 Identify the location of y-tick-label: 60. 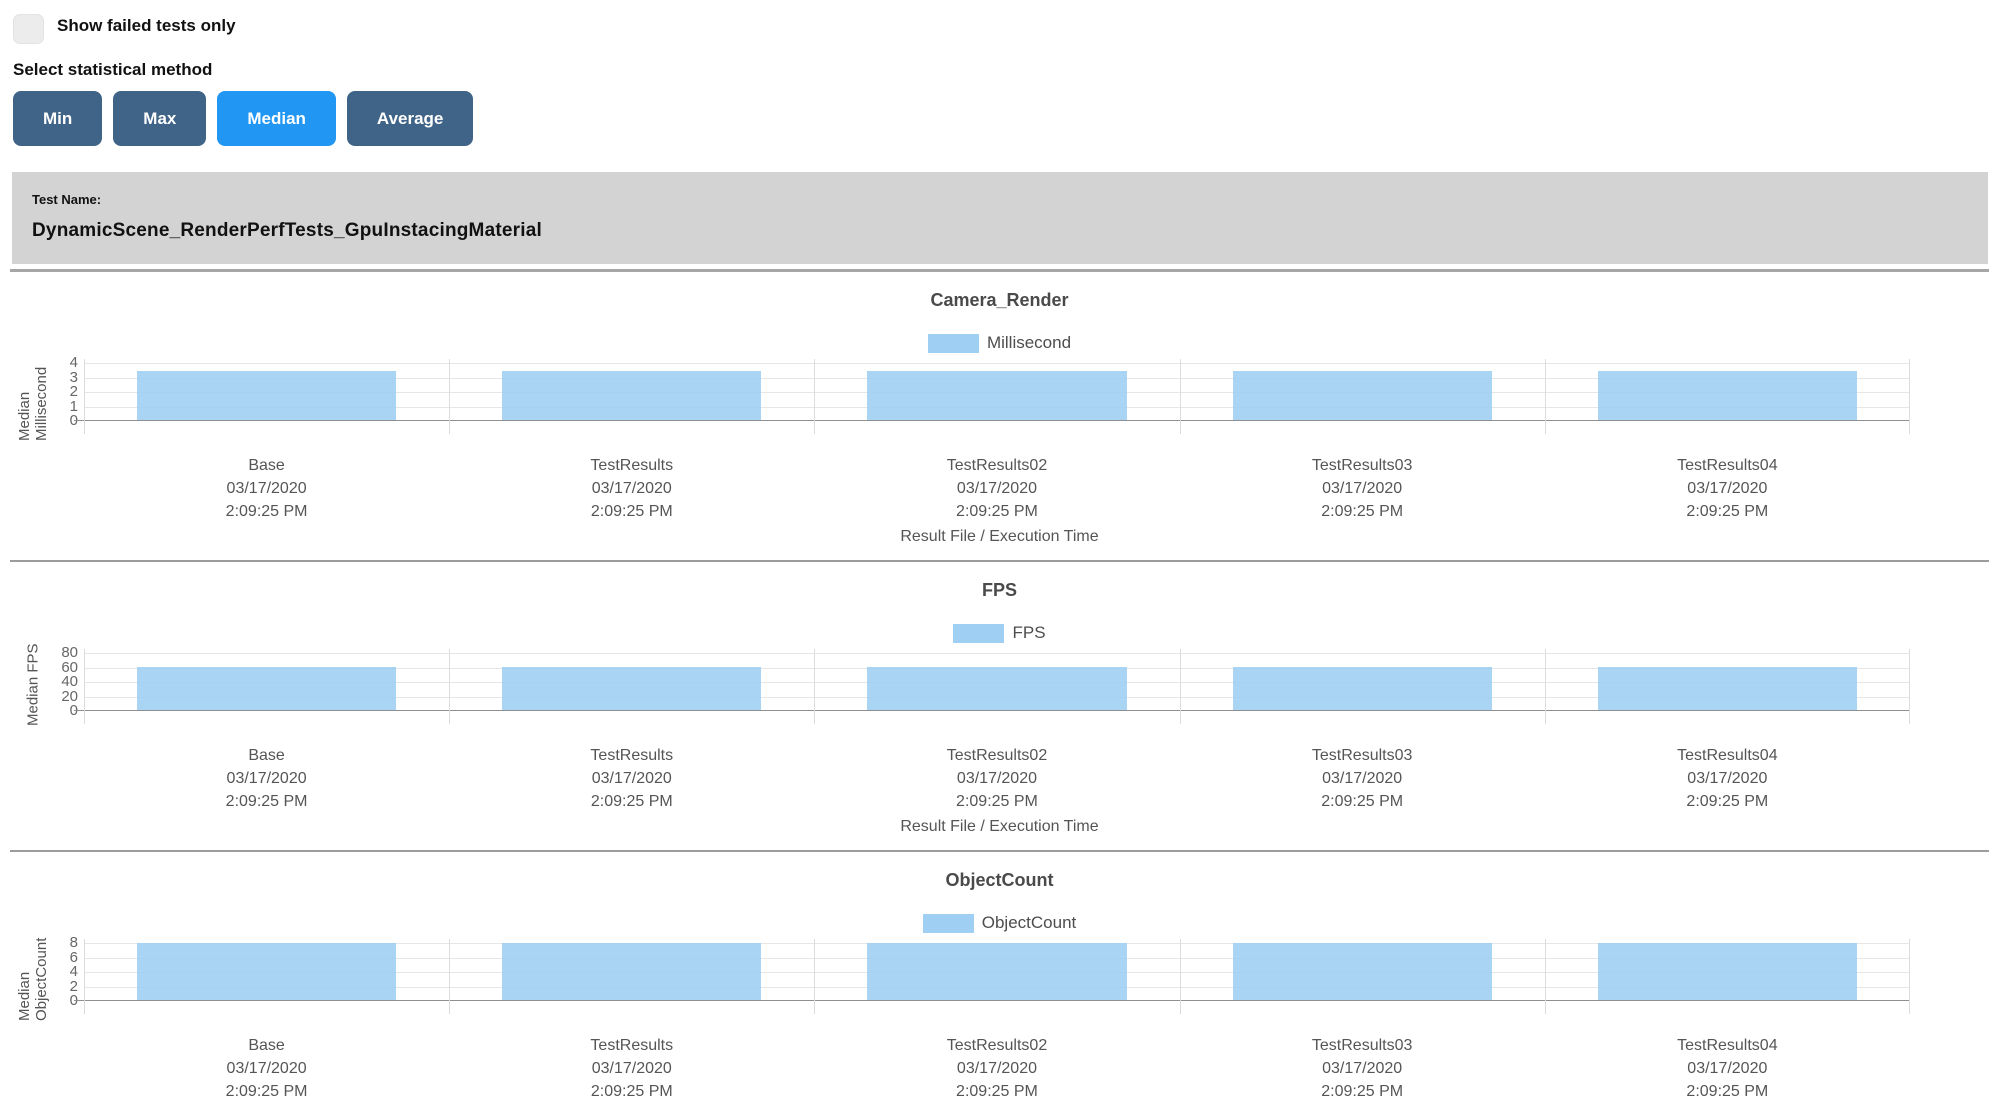
(69, 667).